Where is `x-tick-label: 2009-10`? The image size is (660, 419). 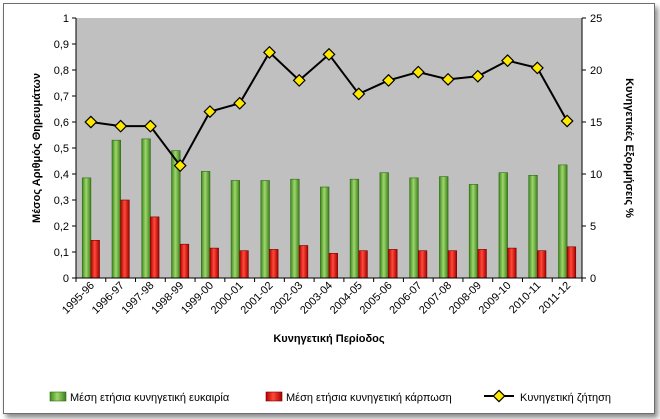
x-tick-label: 2009-10 is located at coordinates (495, 298).